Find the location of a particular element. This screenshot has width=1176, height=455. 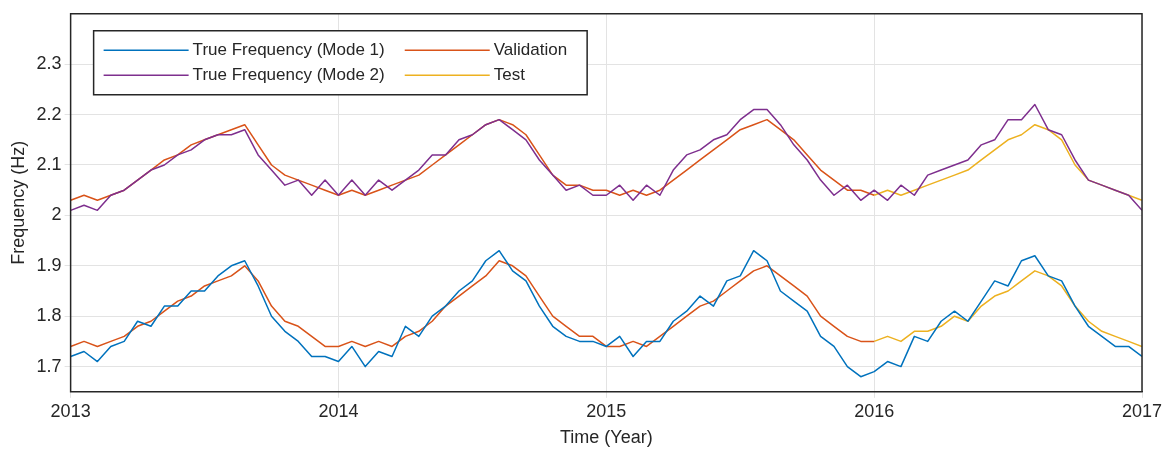

legend-label: True Frequency (Mode 1) is located at coordinates (288, 49).